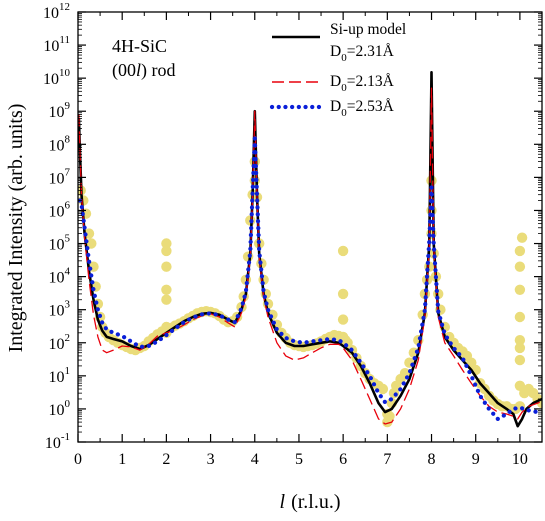 Image resolution: width=545 pixels, height=521 pixels. I want to click on y-tick-label-4: 10³, so click(60, 309).